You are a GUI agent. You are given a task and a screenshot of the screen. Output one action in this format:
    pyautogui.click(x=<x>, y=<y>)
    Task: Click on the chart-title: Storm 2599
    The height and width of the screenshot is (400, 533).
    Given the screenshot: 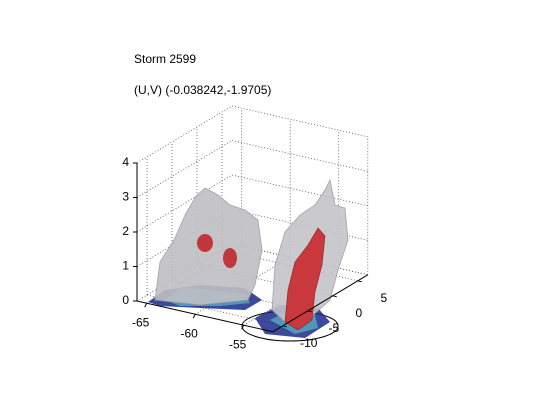 What is the action you would take?
    pyautogui.click(x=165, y=59)
    